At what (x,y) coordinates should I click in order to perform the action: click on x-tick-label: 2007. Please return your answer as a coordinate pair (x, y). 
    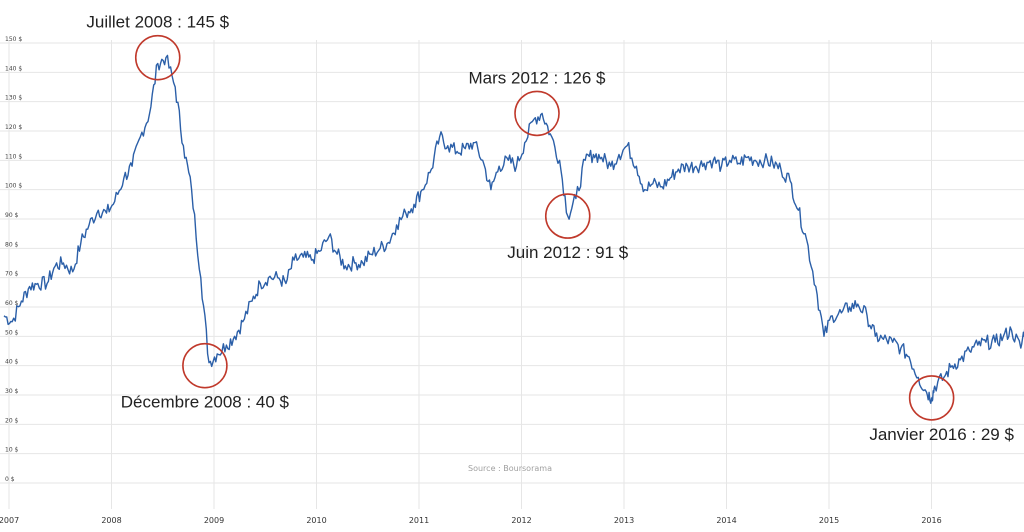
    Looking at the image, I should click on (9, 520).